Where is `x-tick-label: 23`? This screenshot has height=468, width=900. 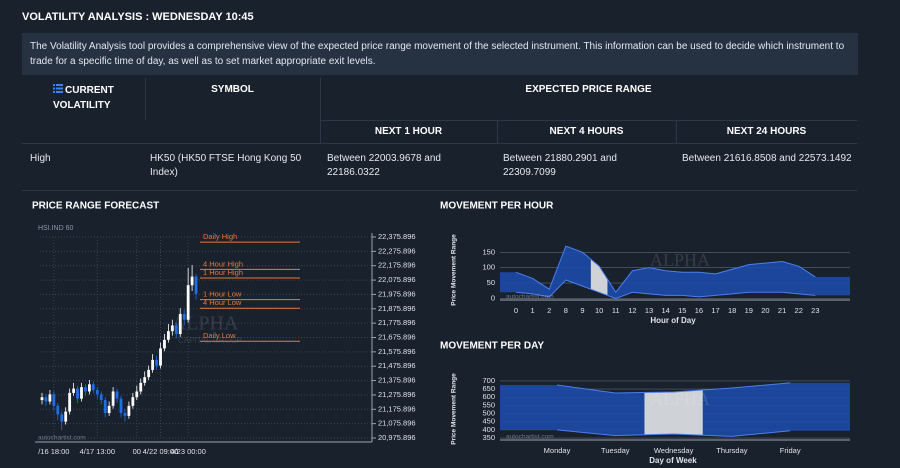 x-tick-label: 23 is located at coordinates (815, 310).